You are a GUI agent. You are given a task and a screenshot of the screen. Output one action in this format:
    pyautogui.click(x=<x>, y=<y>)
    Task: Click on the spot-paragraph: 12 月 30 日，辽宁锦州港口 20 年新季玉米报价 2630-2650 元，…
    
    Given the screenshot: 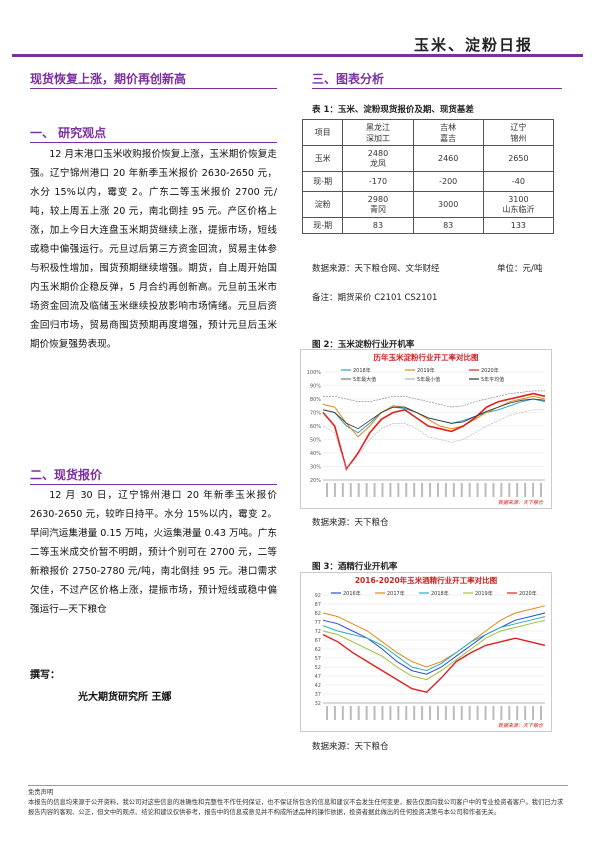 What is the action you would take?
    pyautogui.click(x=153, y=552)
    